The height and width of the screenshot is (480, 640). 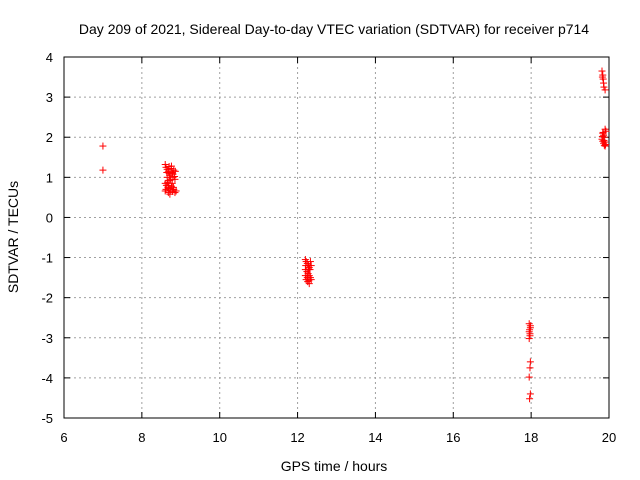 What do you see at coordinates (49, 97) in the screenshot?
I see `y-tick-label: 3` at bounding box center [49, 97].